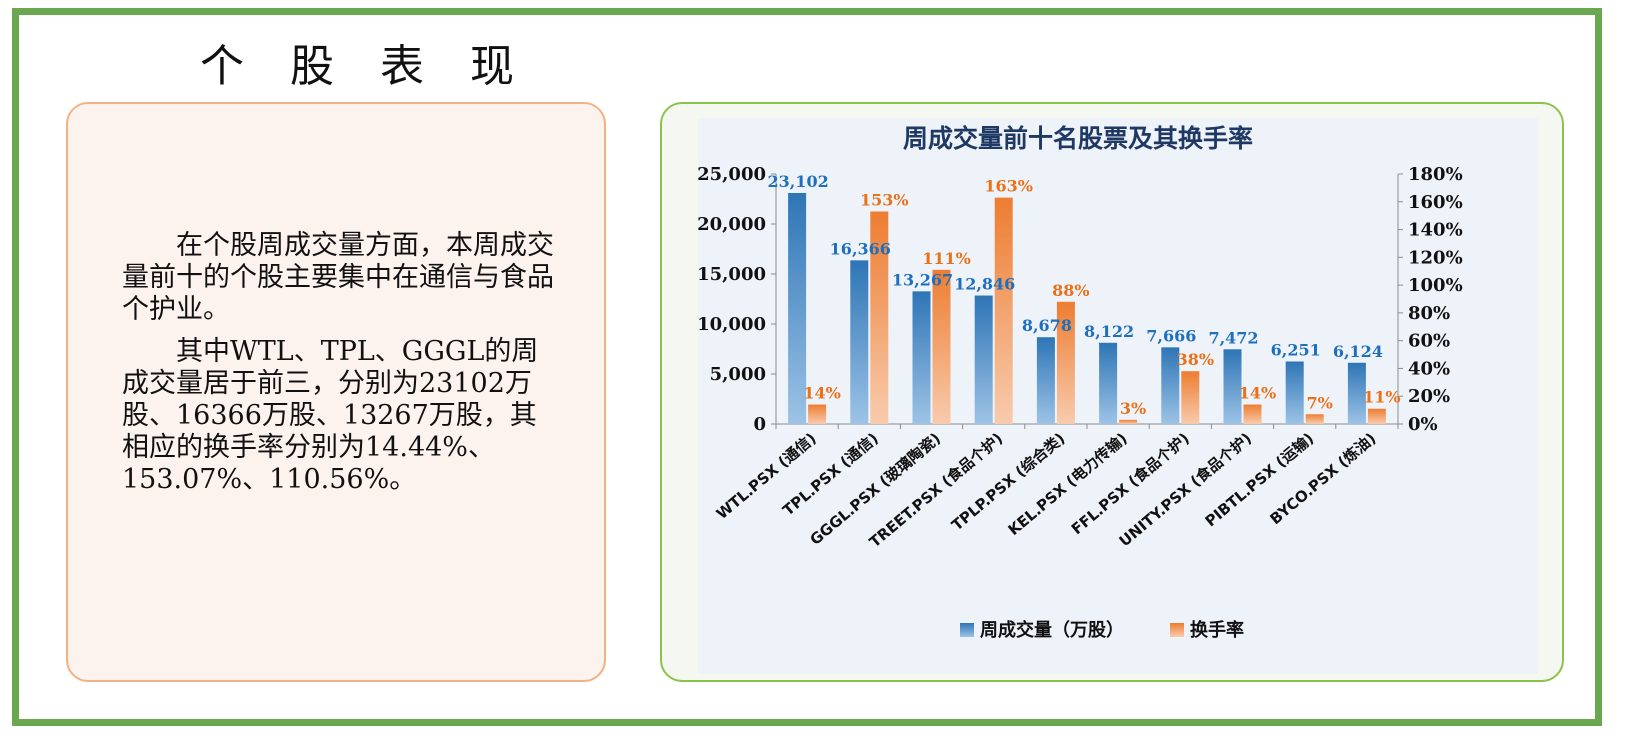 The width and height of the screenshot is (1628, 750). I want to click on y-right-tick-label: 120%, so click(1435, 257).